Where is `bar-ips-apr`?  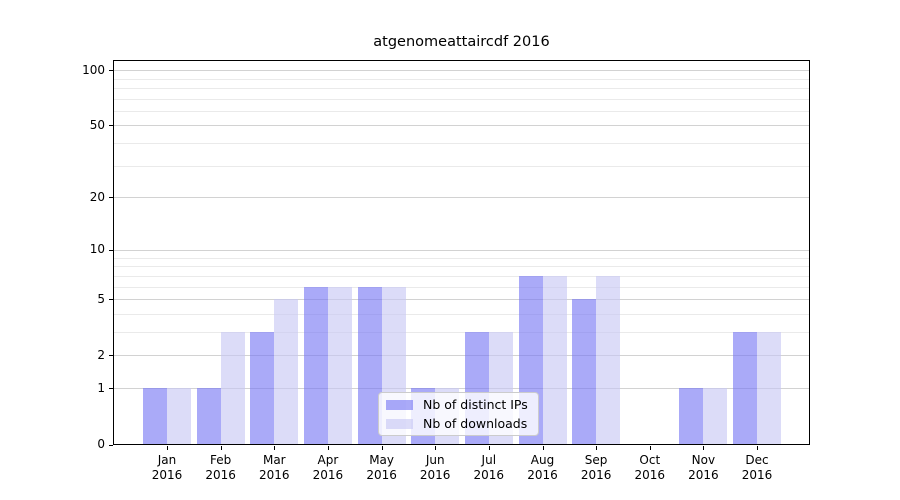
bar-ips-apr is located at coordinates (315, 365).